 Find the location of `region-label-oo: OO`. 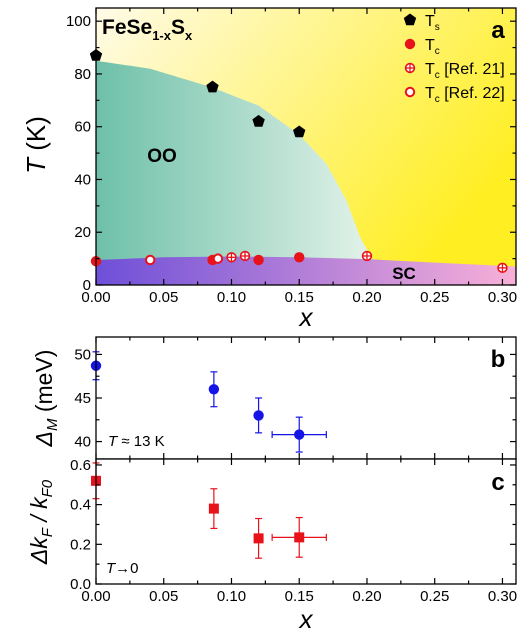

region-label-oo: OO is located at coordinates (162, 156).